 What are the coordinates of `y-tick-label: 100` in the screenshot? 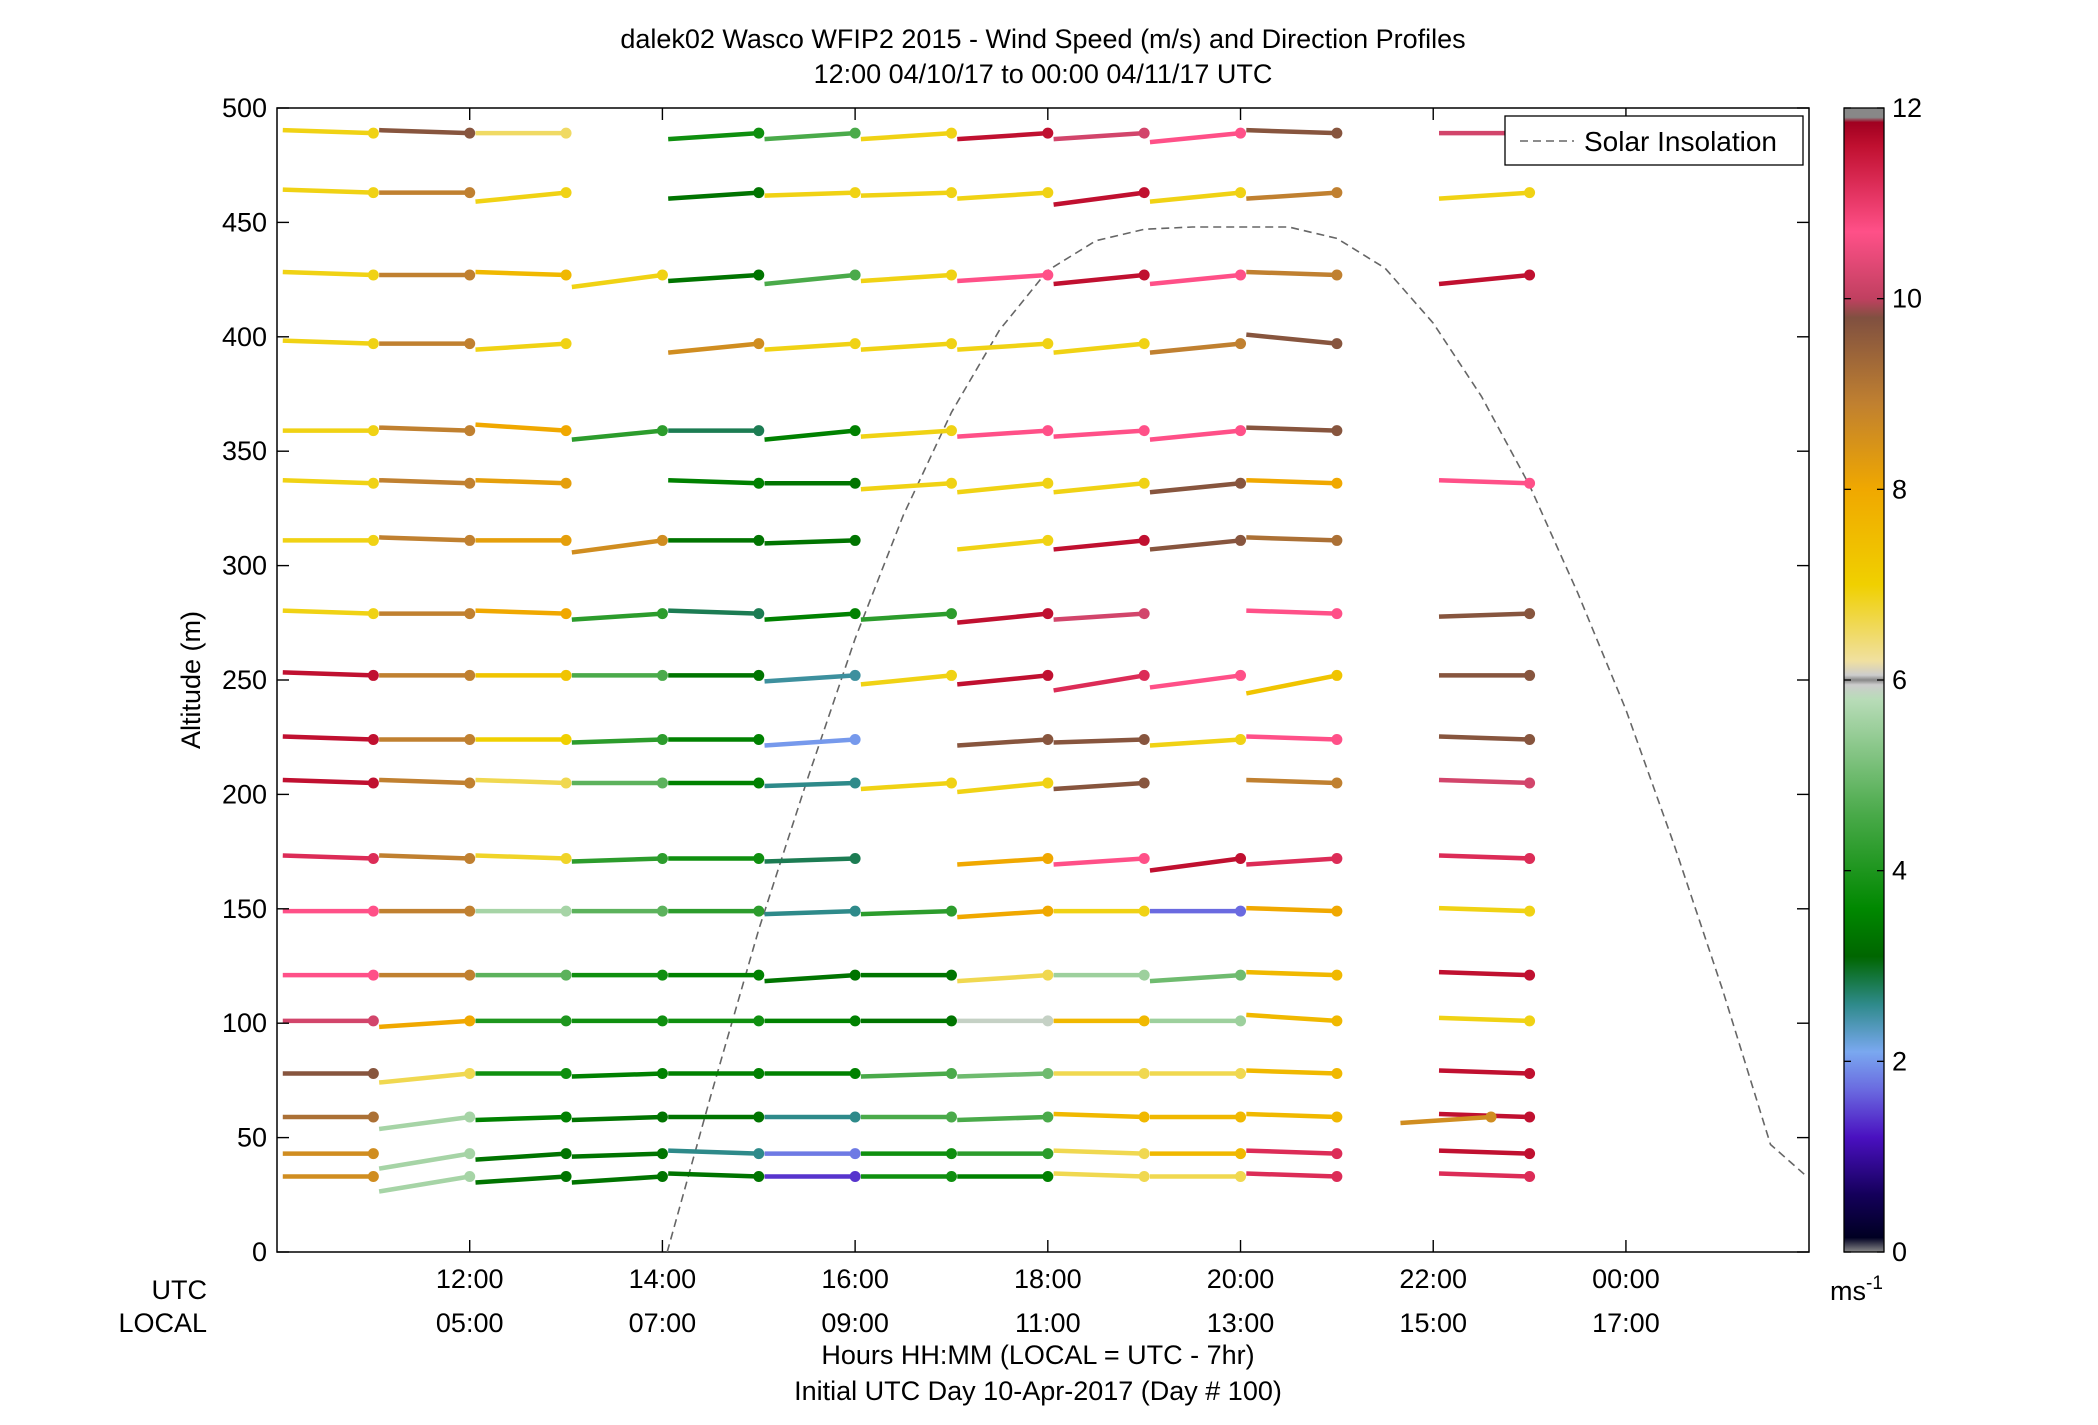 It's located at (244, 1023).